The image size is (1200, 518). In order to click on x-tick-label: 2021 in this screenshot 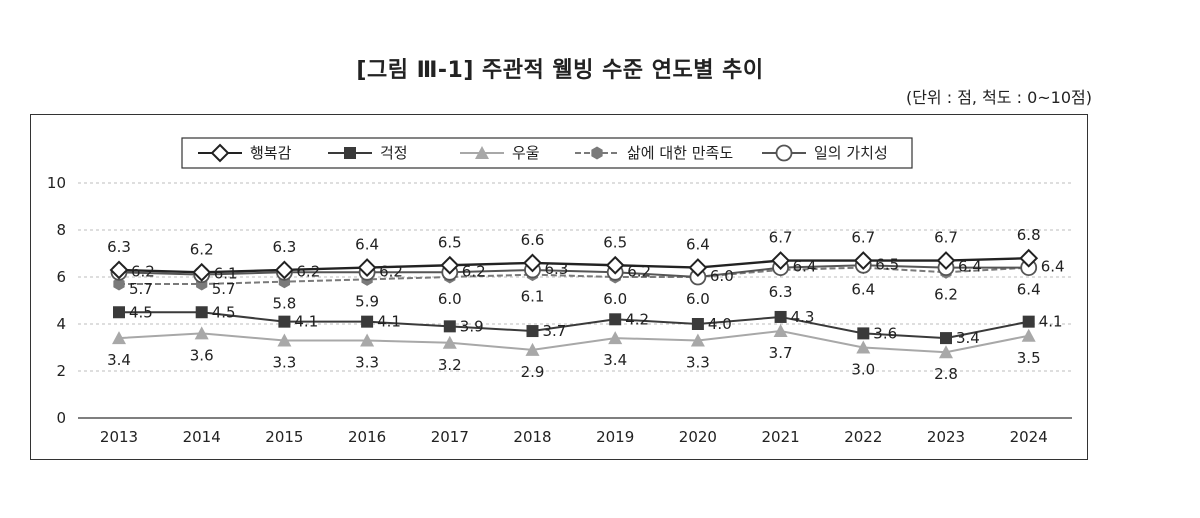, I will do `click(781, 437)`.